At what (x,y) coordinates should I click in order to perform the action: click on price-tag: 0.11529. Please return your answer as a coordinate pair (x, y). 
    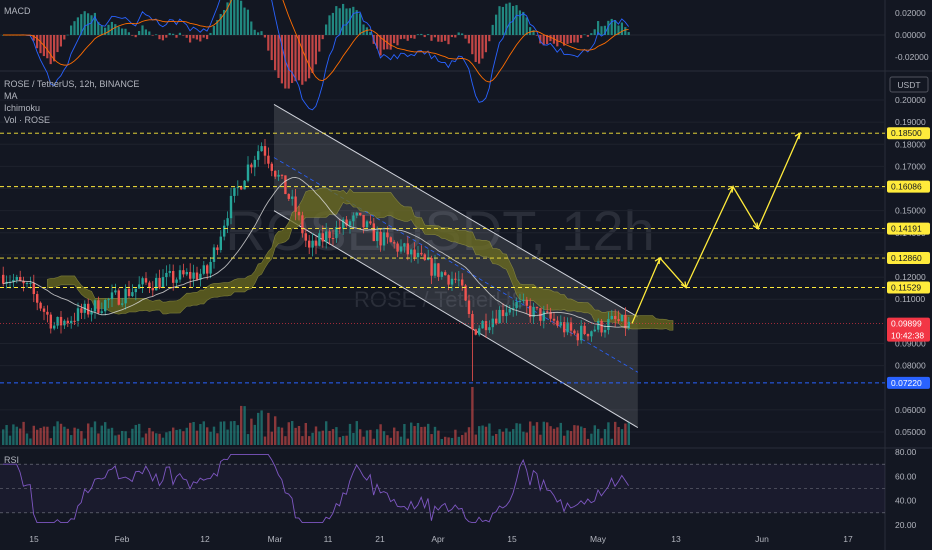
    Looking at the image, I should click on (908, 287).